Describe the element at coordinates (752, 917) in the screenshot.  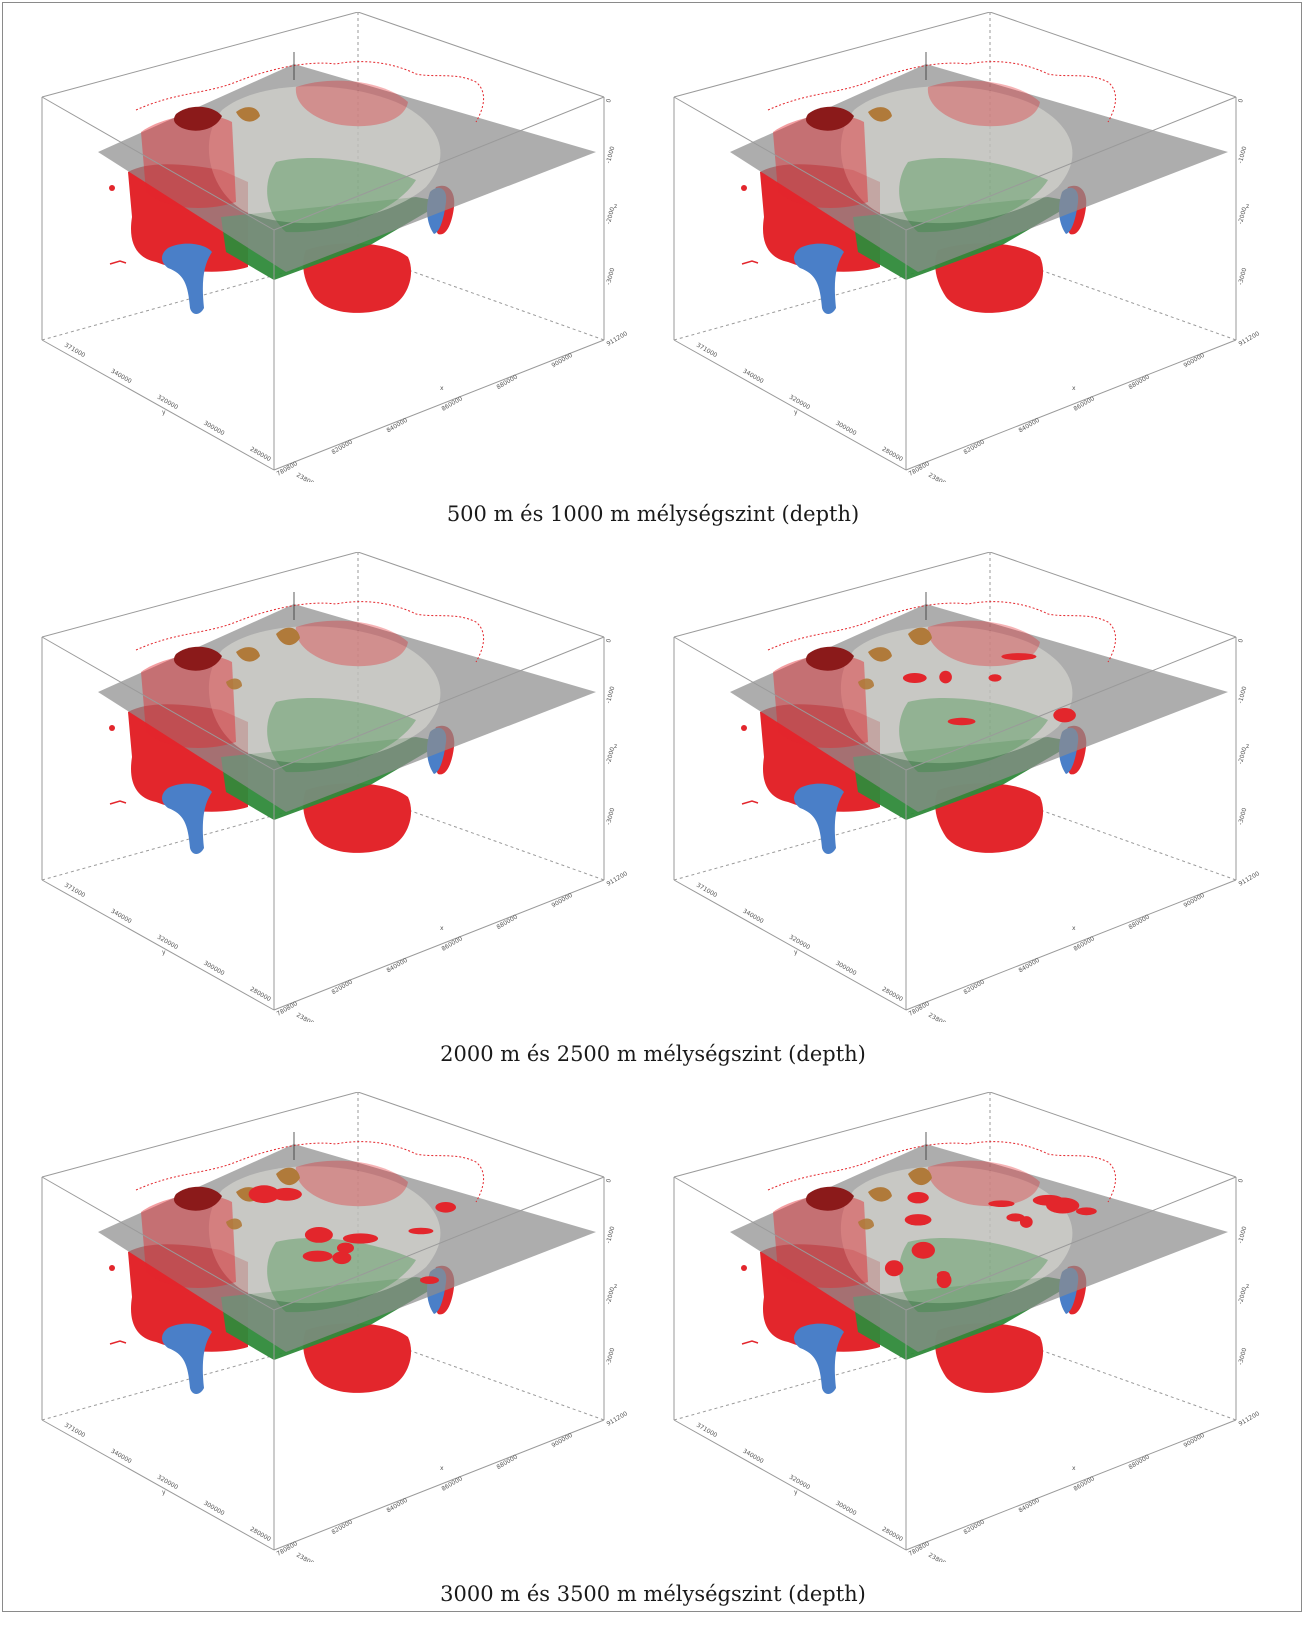
I see `y-tick-label: 340000` at that location.